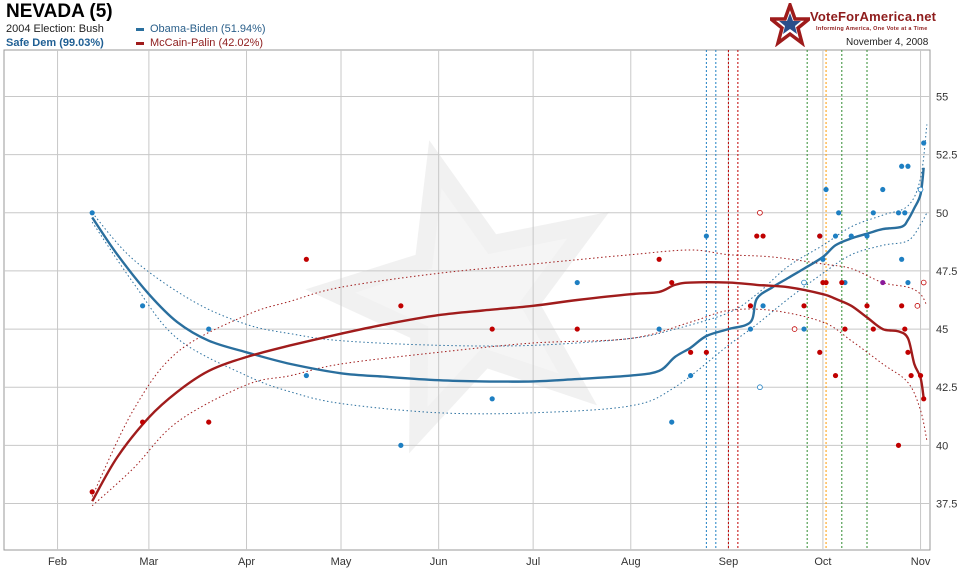  What do you see at coordinates (946, 272) in the screenshot?
I see `y-tick-label: 47.5` at bounding box center [946, 272].